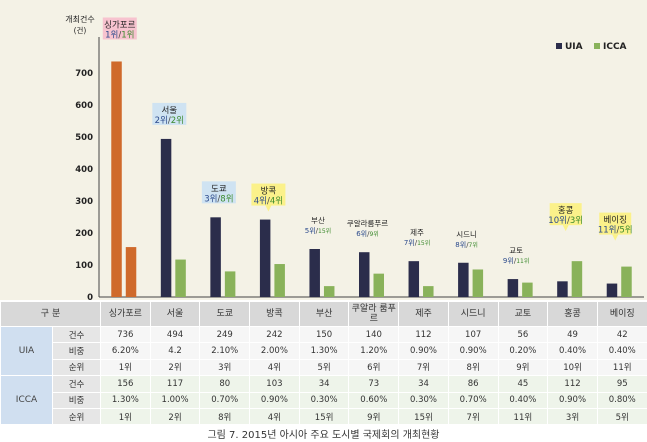  Describe the element at coordinates (84, 202) in the screenshot. I see `y-tick-label: 300` at that location.